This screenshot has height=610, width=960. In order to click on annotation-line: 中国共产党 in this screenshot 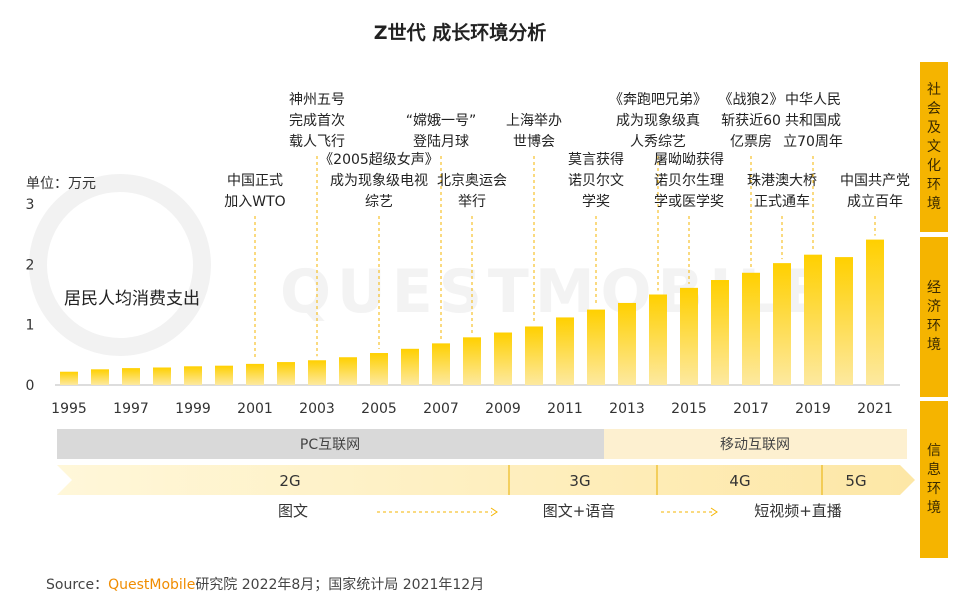, I will do `click(875, 181)`.